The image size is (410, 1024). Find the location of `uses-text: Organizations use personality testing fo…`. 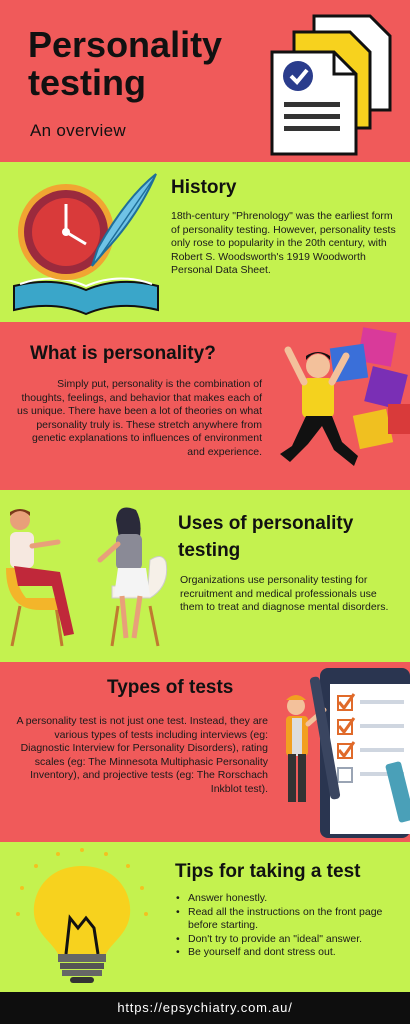

uses-text: Organizations use personality testing fo… is located at coordinates (284, 594).